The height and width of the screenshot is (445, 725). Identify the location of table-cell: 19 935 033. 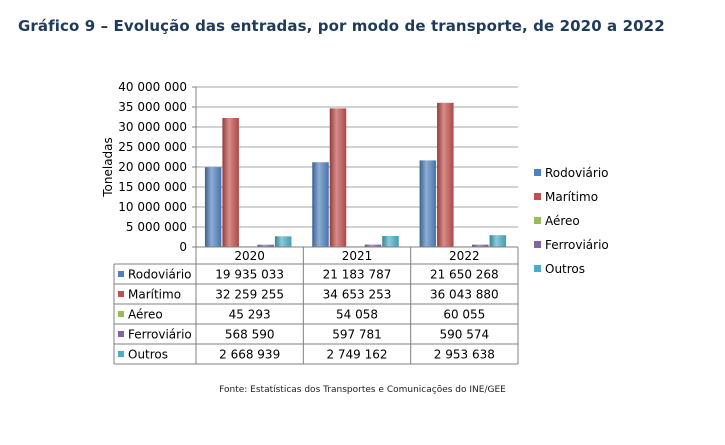
(249, 275).